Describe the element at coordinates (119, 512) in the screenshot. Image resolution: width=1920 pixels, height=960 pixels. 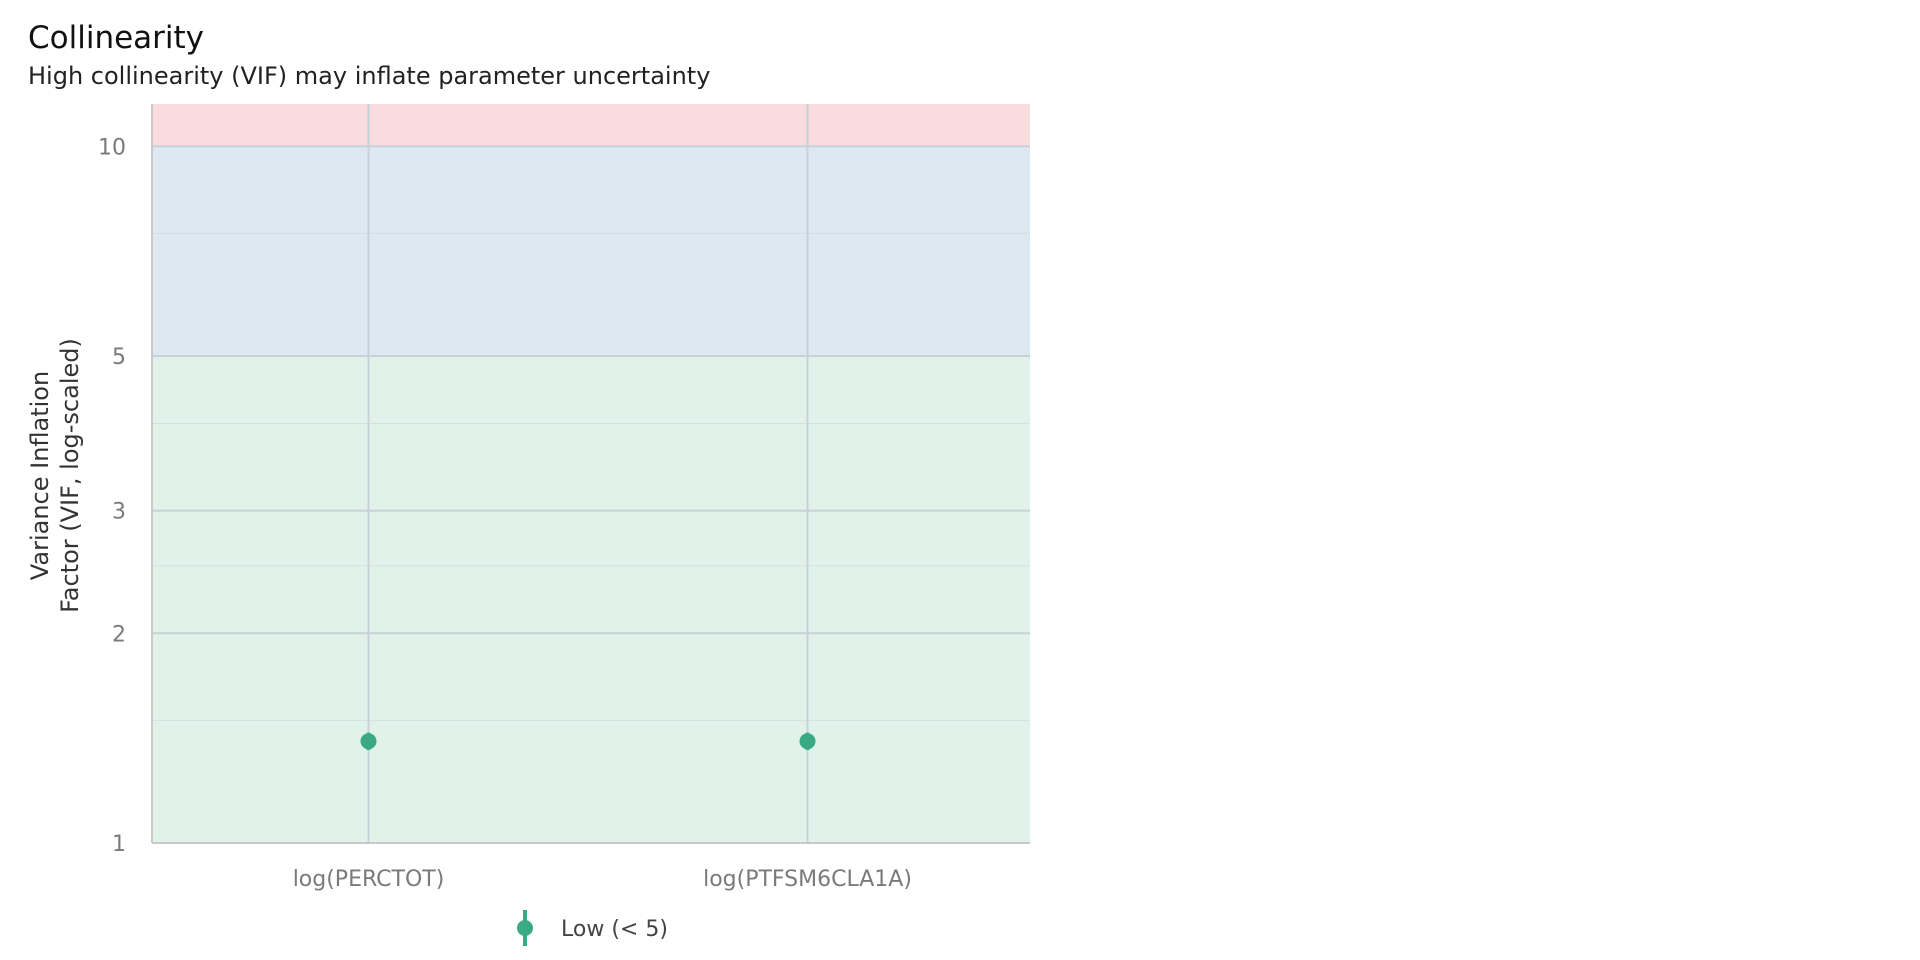
I see `y-tick-label: 3` at that location.